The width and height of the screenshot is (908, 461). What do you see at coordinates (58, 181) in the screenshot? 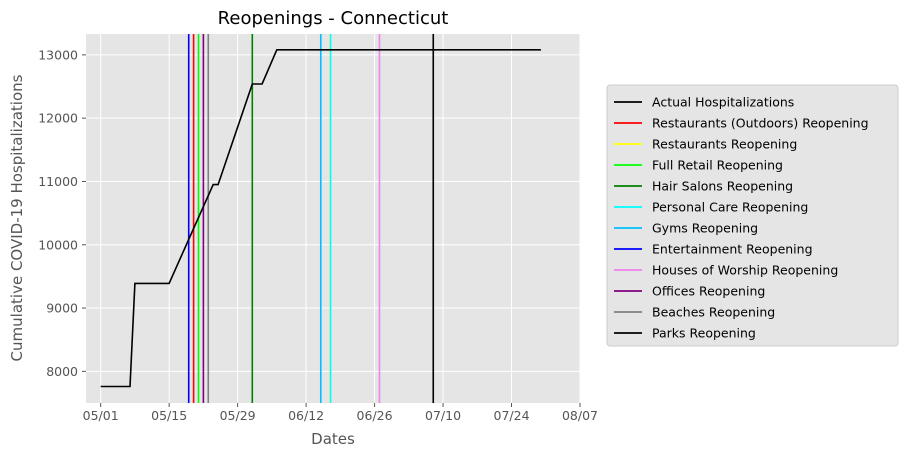
I see `y-tick-label: 11000` at bounding box center [58, 181].